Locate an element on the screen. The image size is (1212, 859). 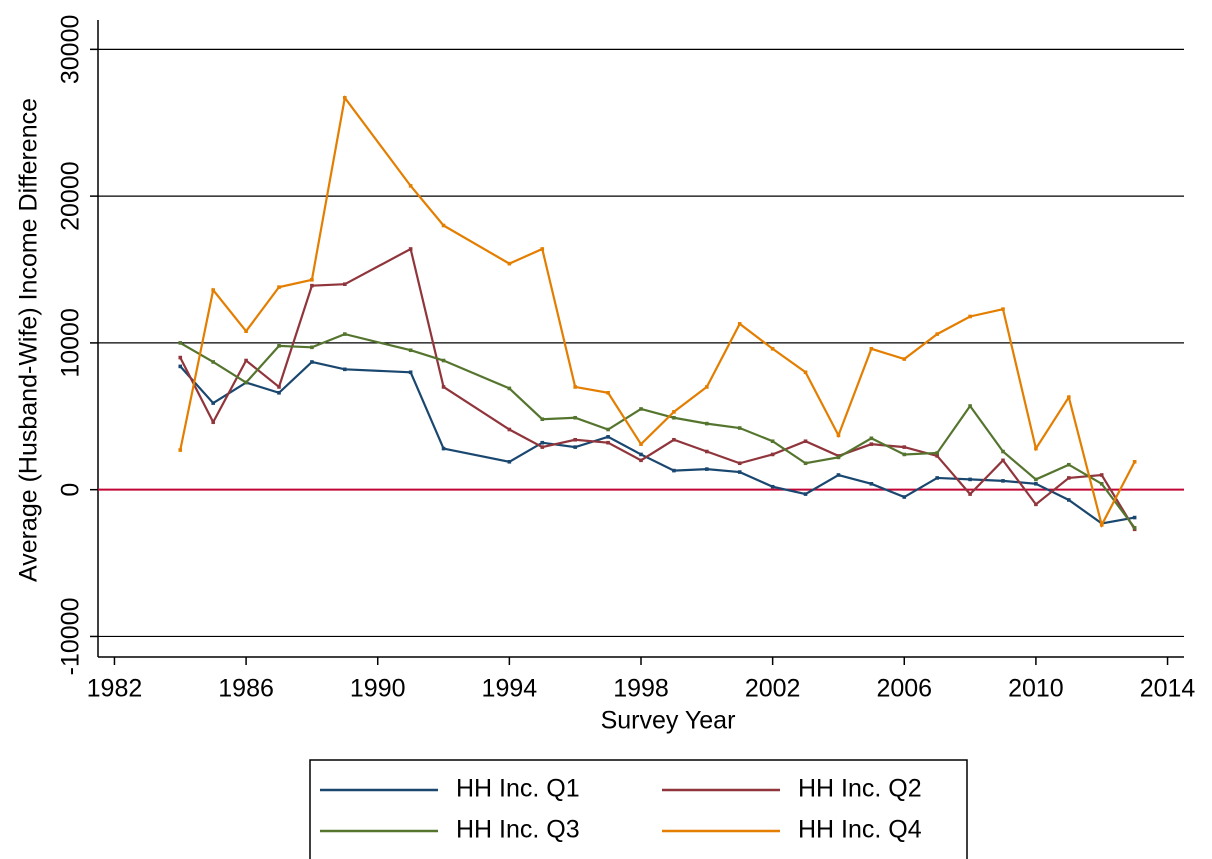
y-tick-label: 20000 is located at coordinates (71, 196).